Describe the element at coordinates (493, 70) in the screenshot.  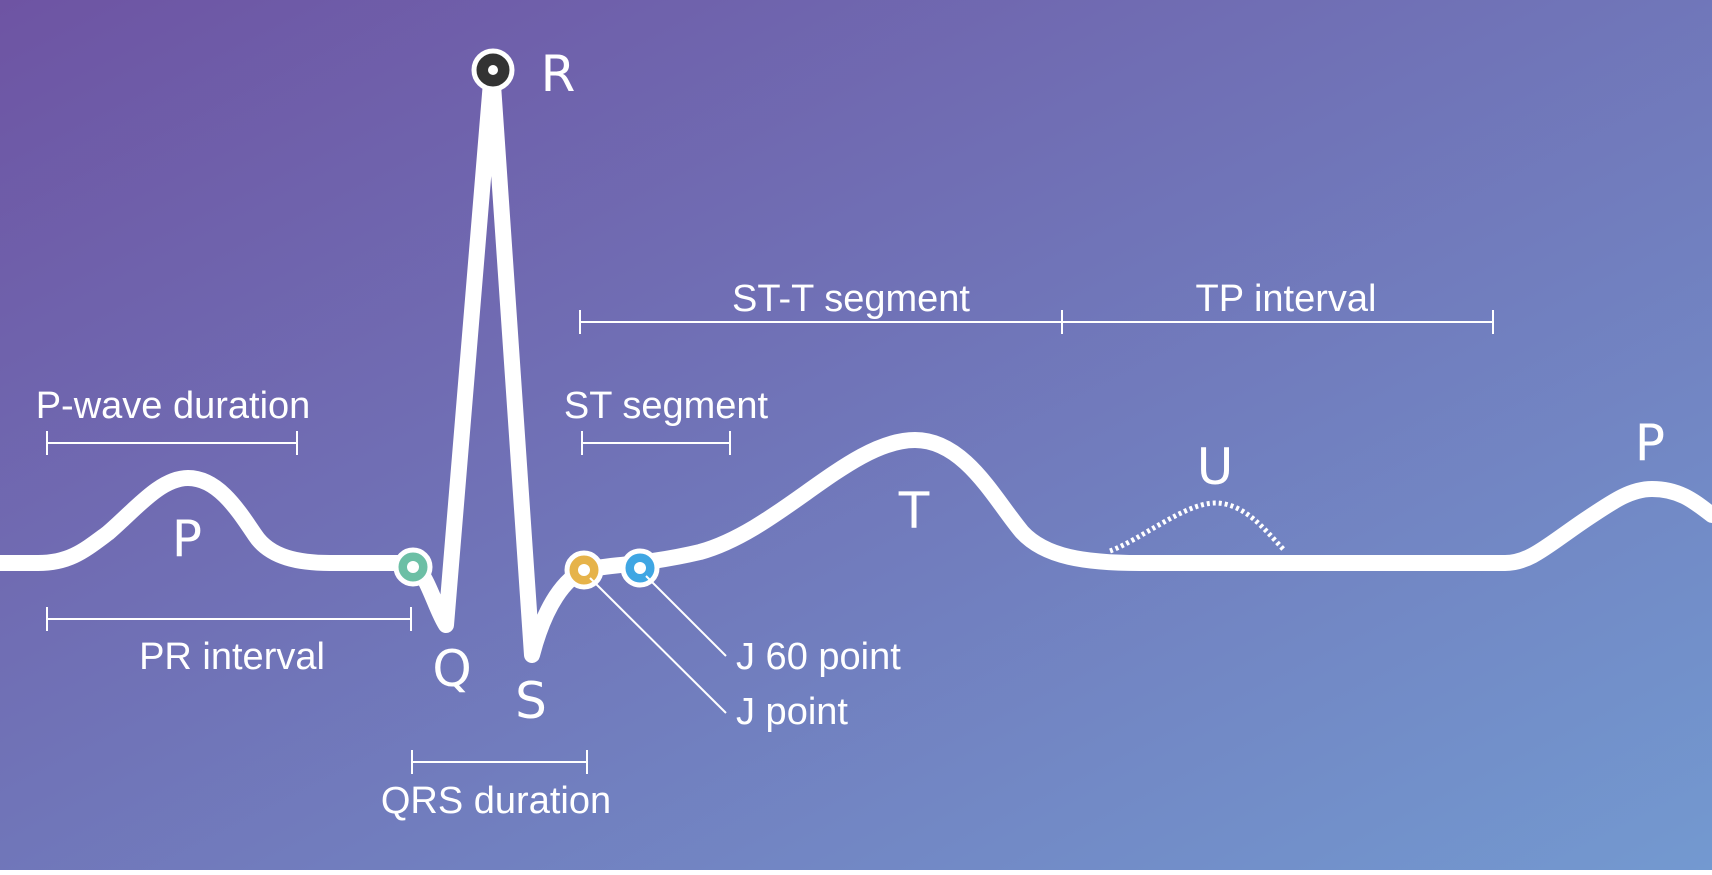
I see `r-peak-marker-icon` at that location.